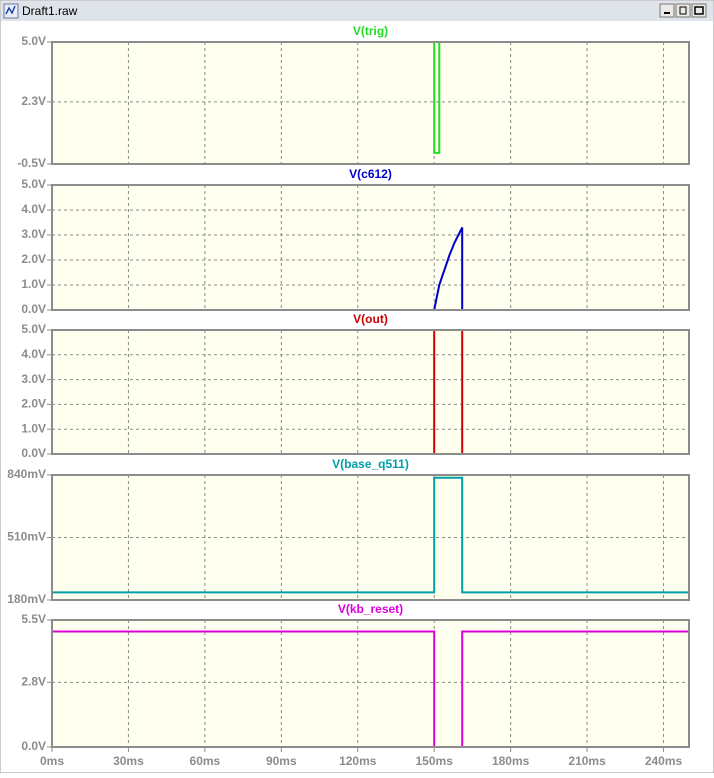 The height and width of the screenshot is (778, 714). I want to click on restore-button, so click(683, 10).